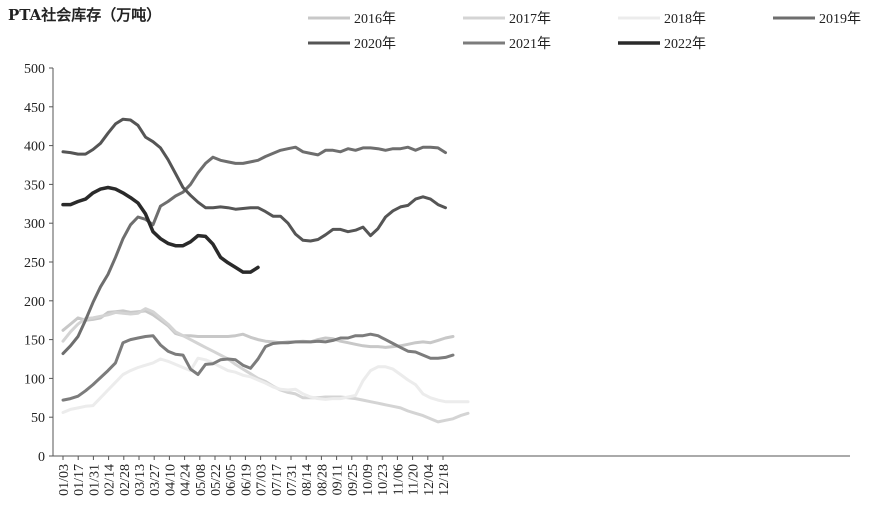 This screenshot has width=883, height=525. Describe the element at coordinates (201, 480) in the screenshot. I see `x-tick-label: 05/08` at that location.